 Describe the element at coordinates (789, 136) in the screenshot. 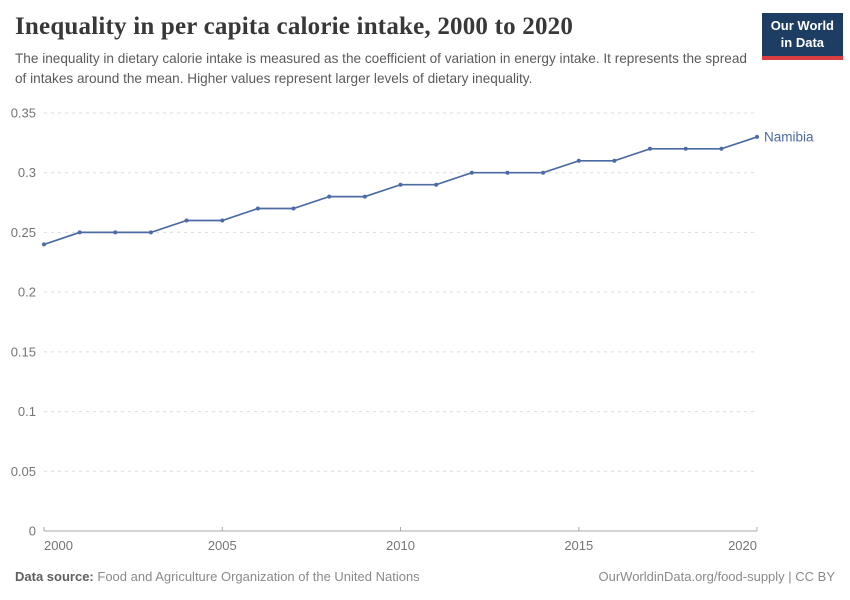

I see `entity-label-namibia: Namibia` at that location.